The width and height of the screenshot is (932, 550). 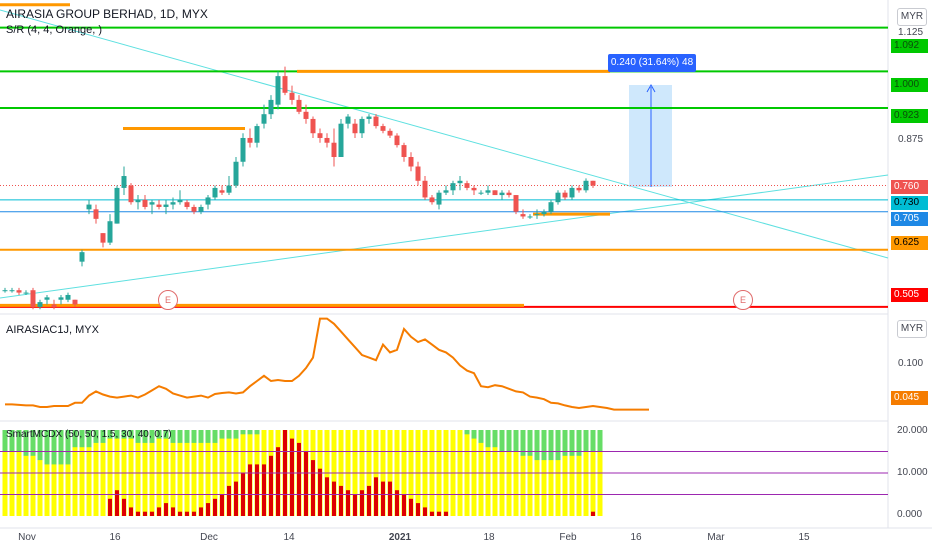 What do you see at coordinates (716, 537) in the screenshot?
I see `time-tick: Mar` at bounding box center [716, 537].